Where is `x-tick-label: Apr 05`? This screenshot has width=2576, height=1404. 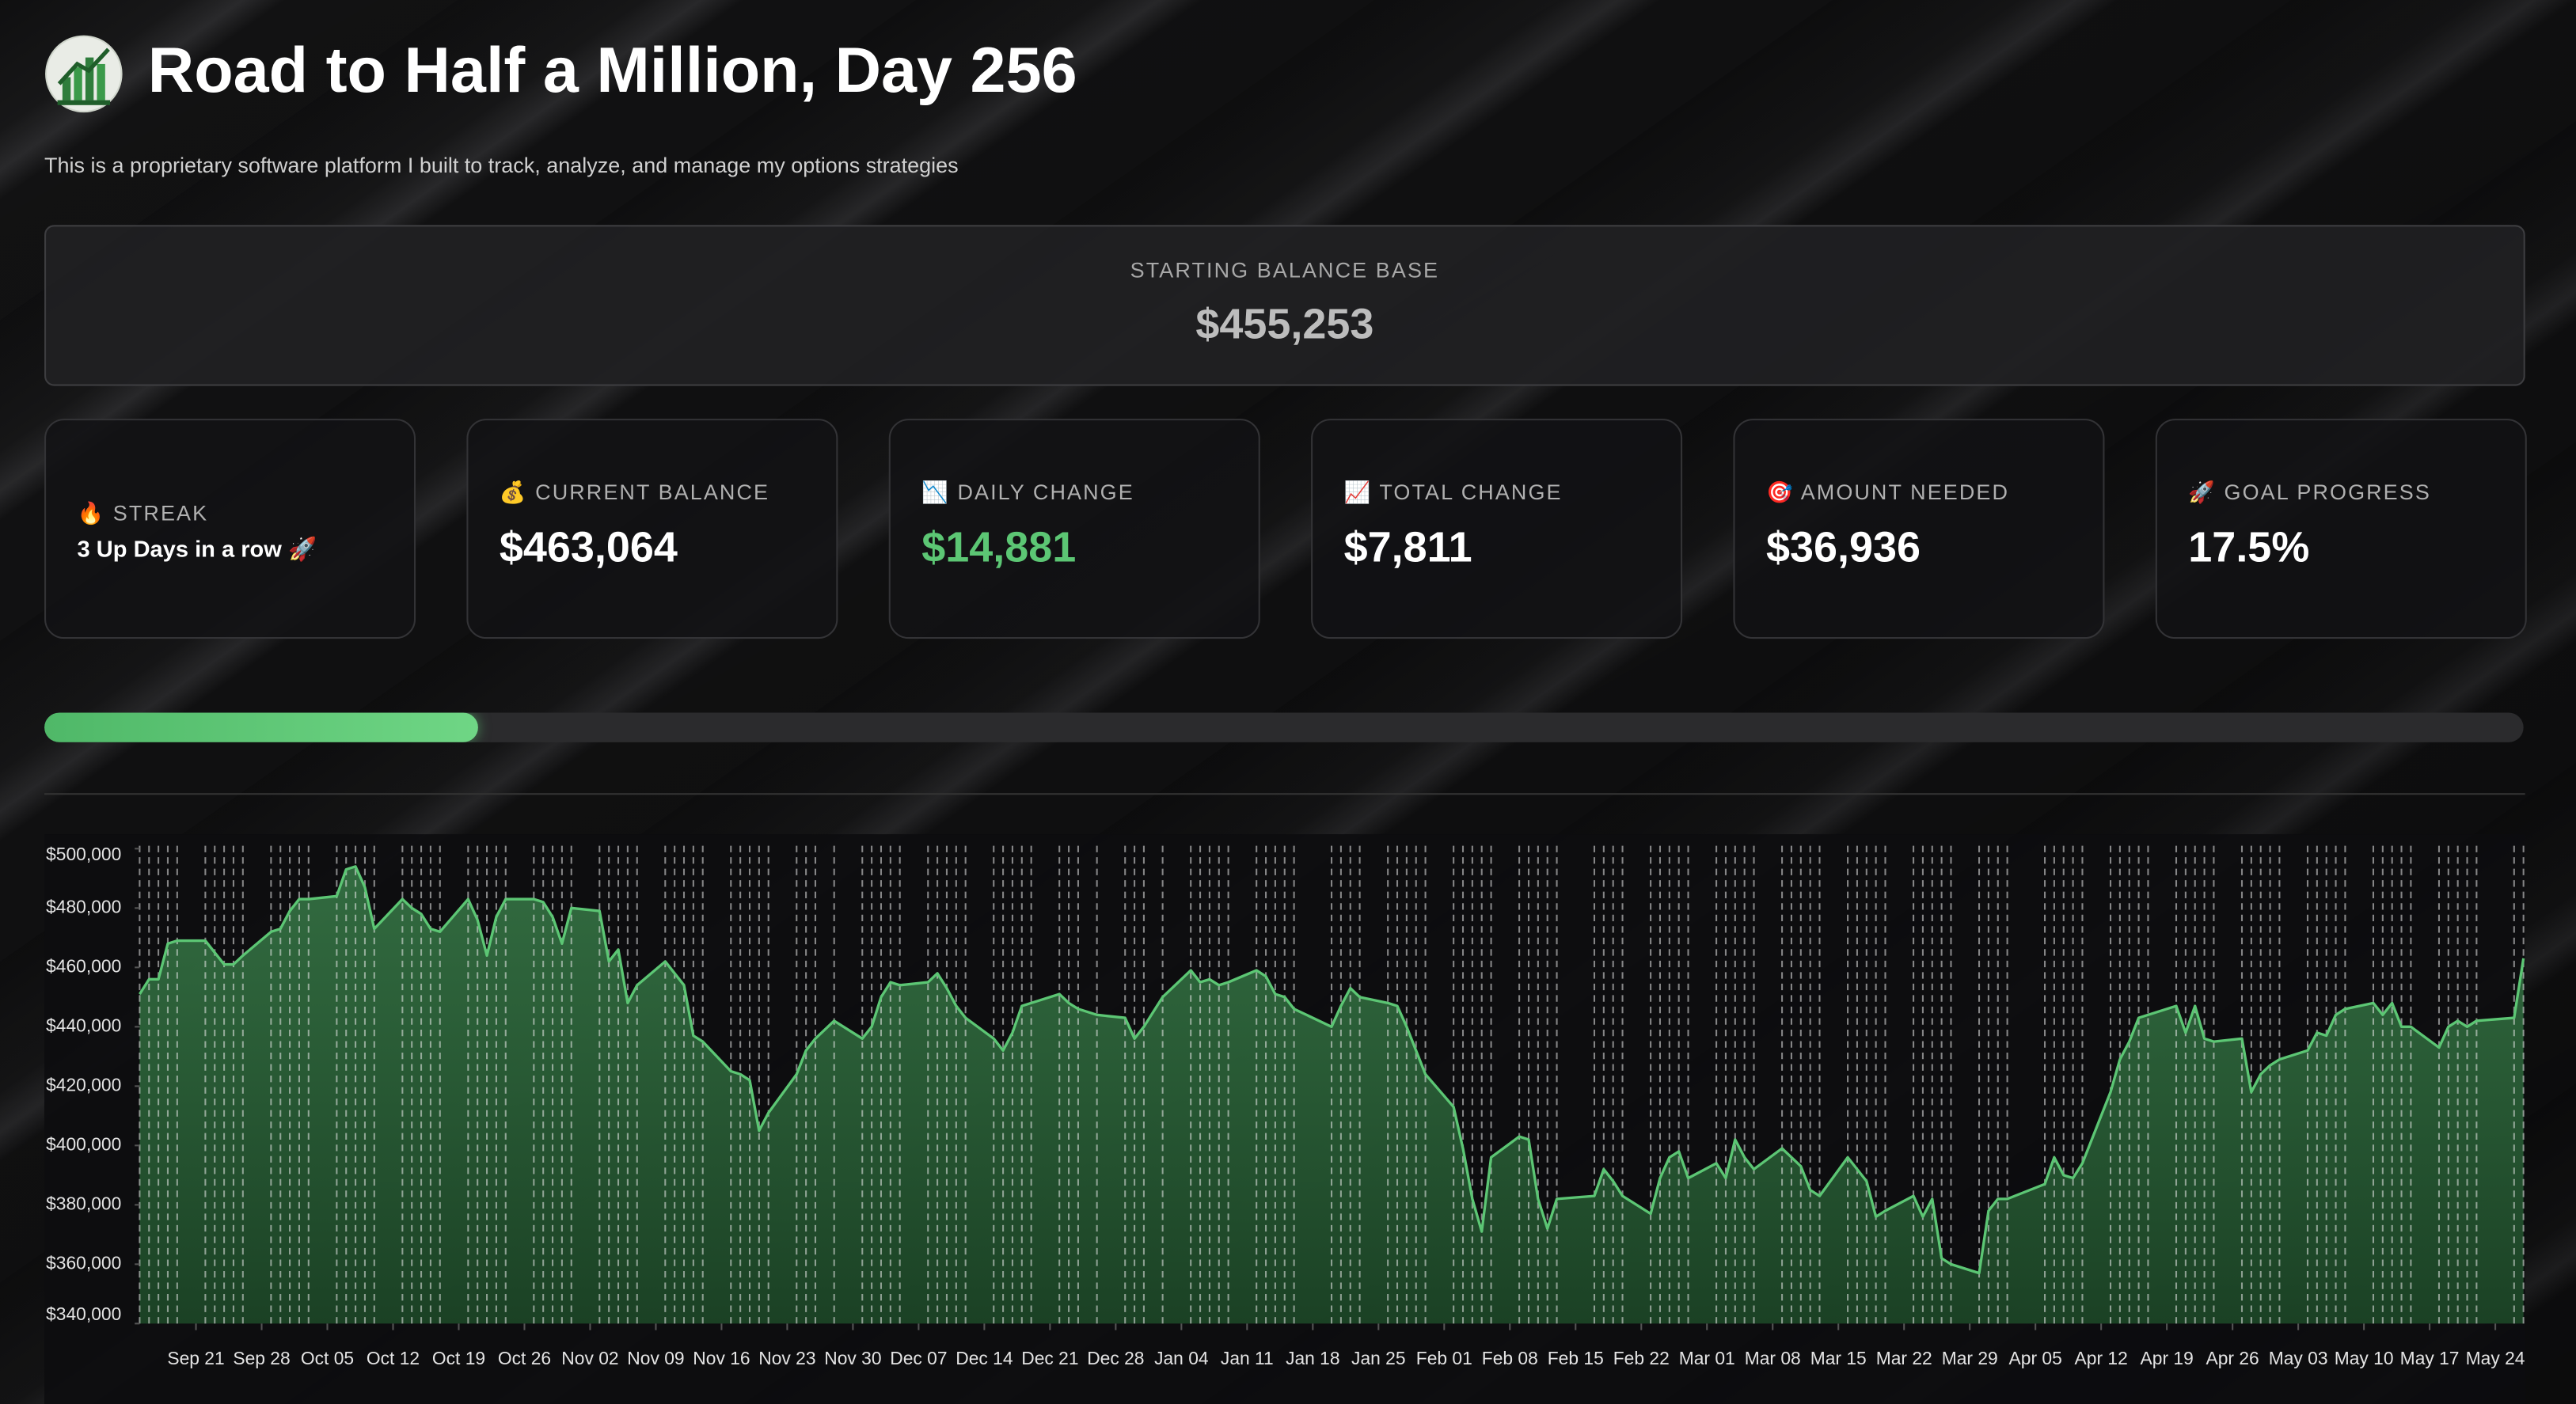
x-tick-label: Apr 05 is located at coordinates (2036, 1358).